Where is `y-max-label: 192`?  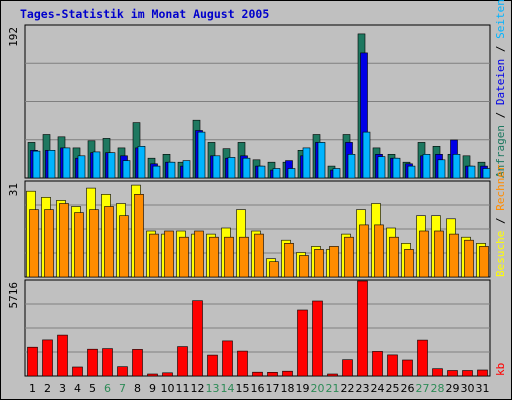 y-max-label: 192 is located at coordinates (13, 37).